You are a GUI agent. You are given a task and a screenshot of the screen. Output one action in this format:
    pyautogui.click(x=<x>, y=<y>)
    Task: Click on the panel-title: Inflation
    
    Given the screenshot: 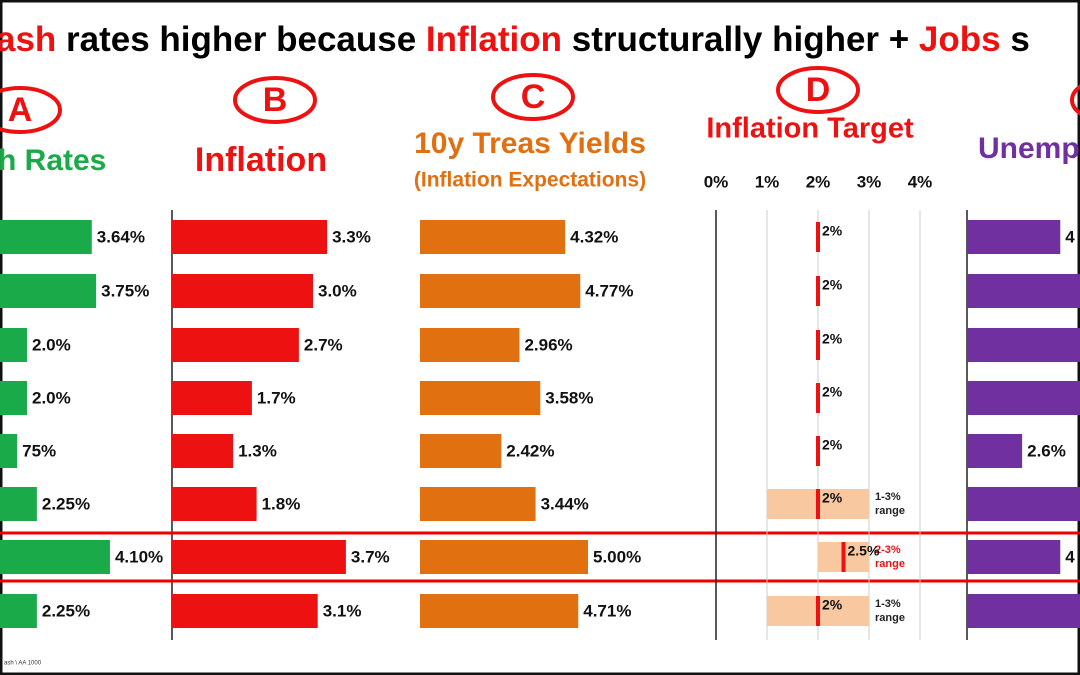 What is the action you would take?
    pyautogui.click(x=261, y=160)
    